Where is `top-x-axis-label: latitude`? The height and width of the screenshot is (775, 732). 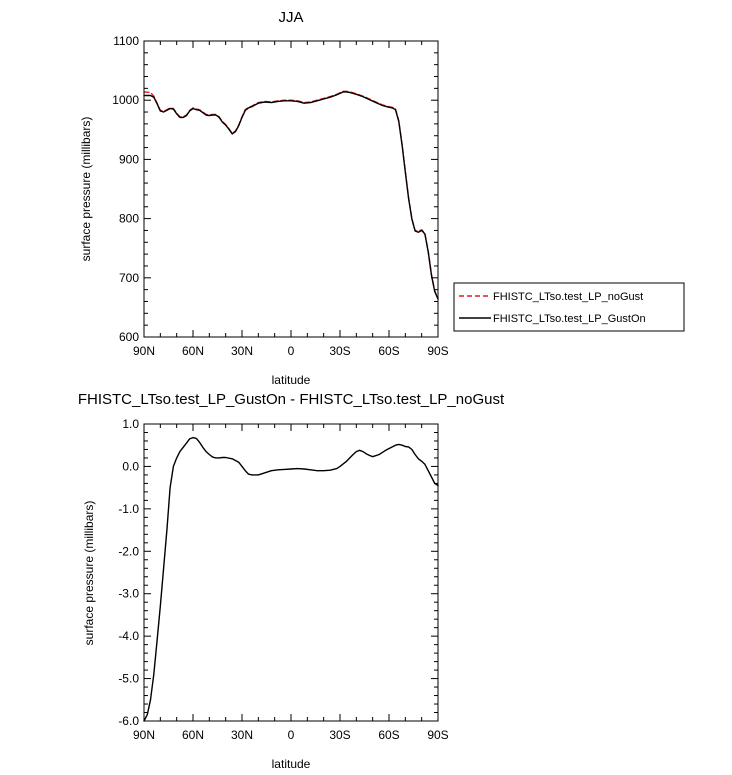
top-x-axis-label: latitude is located at coordinates (291, 380).